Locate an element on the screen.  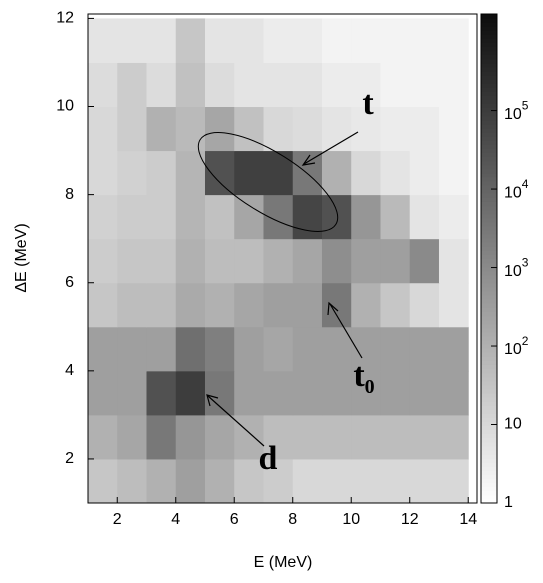
colorbar-frame is located at coordinates (489, 258).